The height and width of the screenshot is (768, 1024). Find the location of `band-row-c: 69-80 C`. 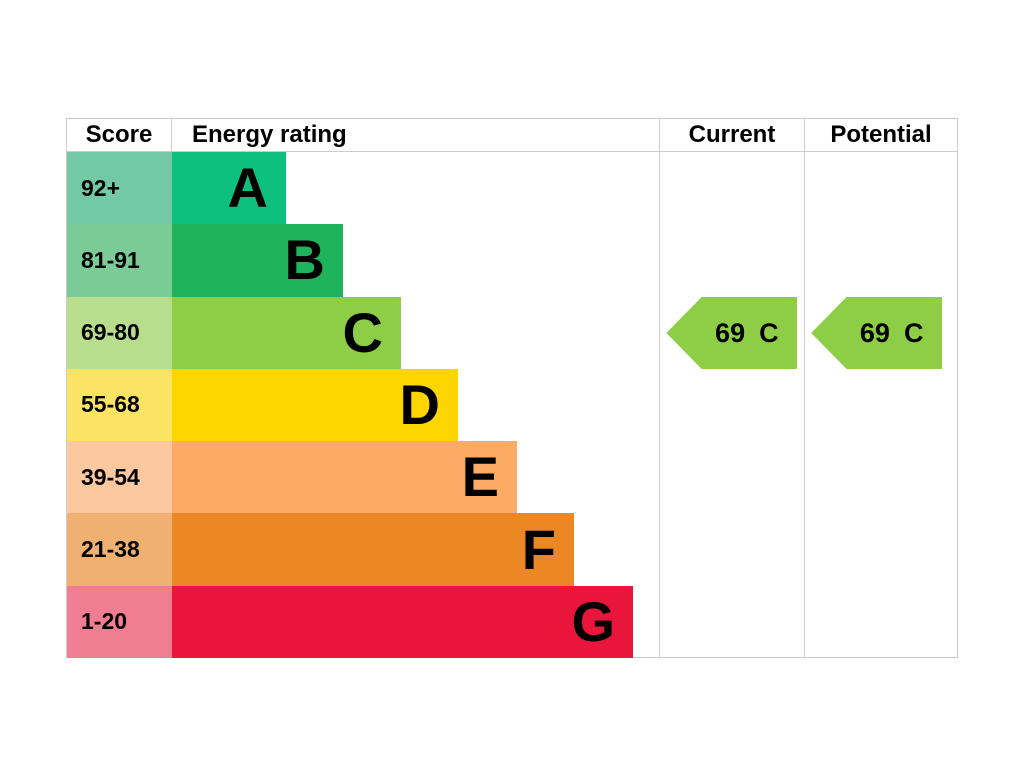

band-row-c: 69-80 C is located at coordinates (363, 332).